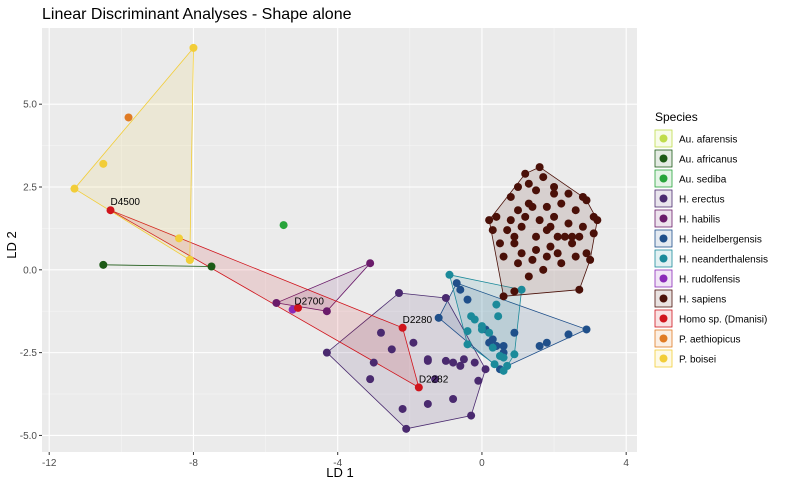 This screenshot has height=487, width=785. Describe the element at coordinates (663, 198) in the screenshot. I see `legend-marker-h-erectus` at that location.